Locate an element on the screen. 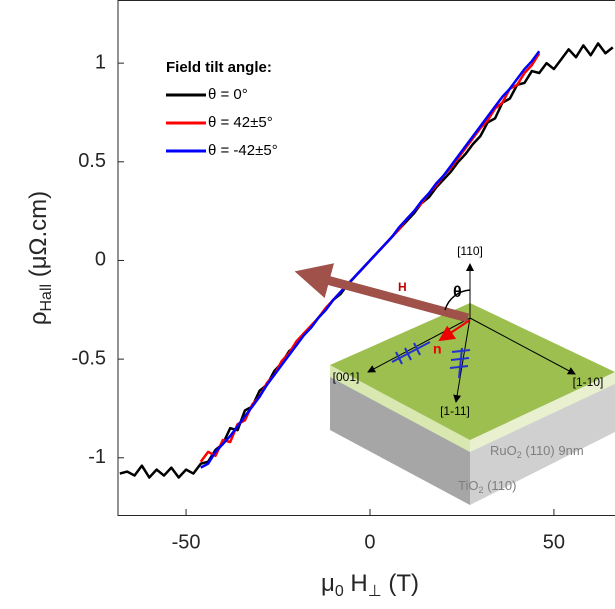 This screenshot has width=615, height=609. axis-label: [1-11] is located at coordinates (455, 411).